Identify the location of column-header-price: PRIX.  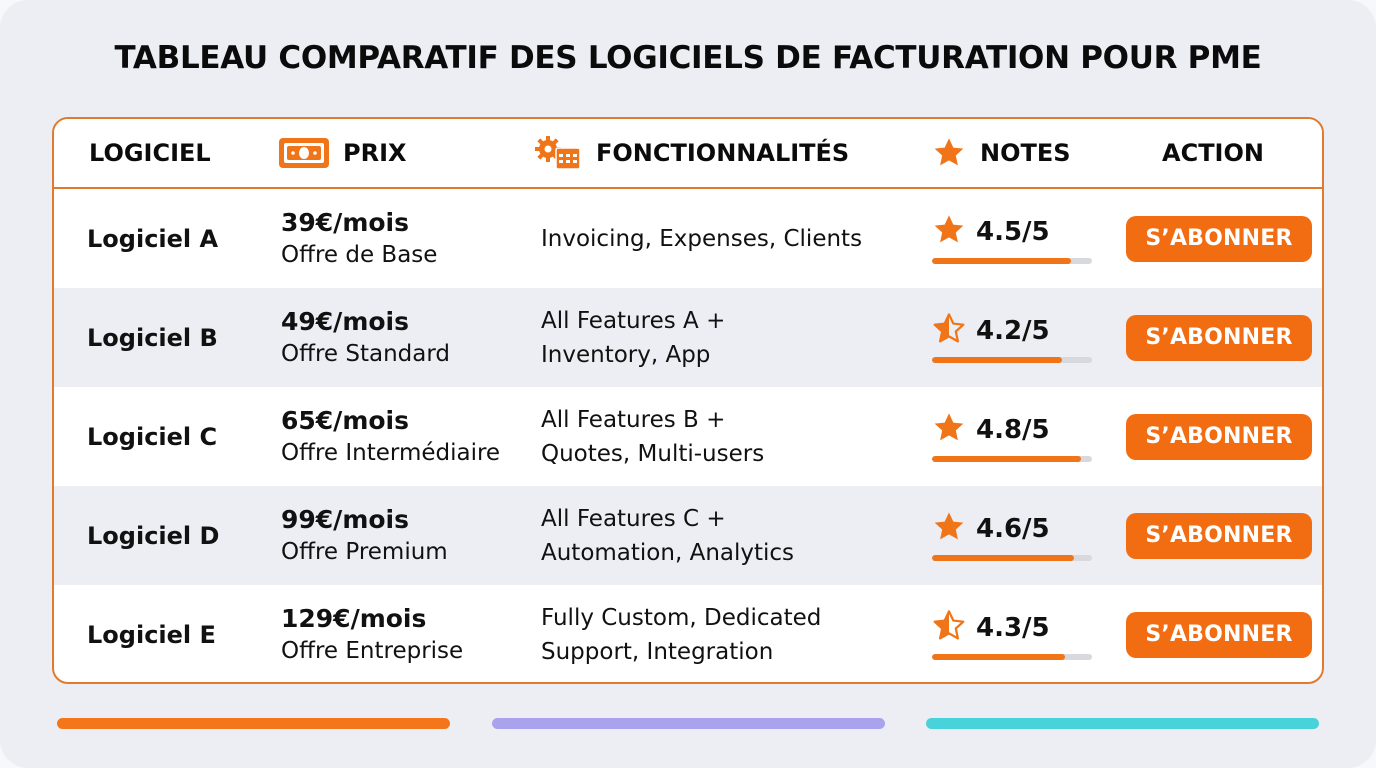
(343, 153).